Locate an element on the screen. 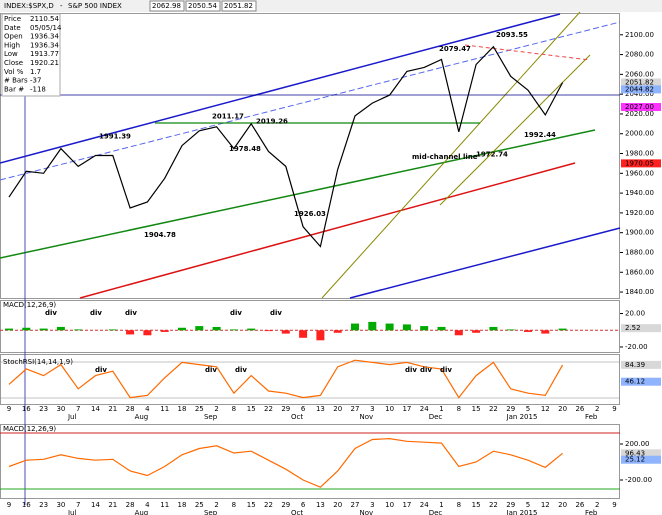 The height and width of the screenshot is (515, 662). value-flag-label: 2027.00 is located at coordinates (639, 107).